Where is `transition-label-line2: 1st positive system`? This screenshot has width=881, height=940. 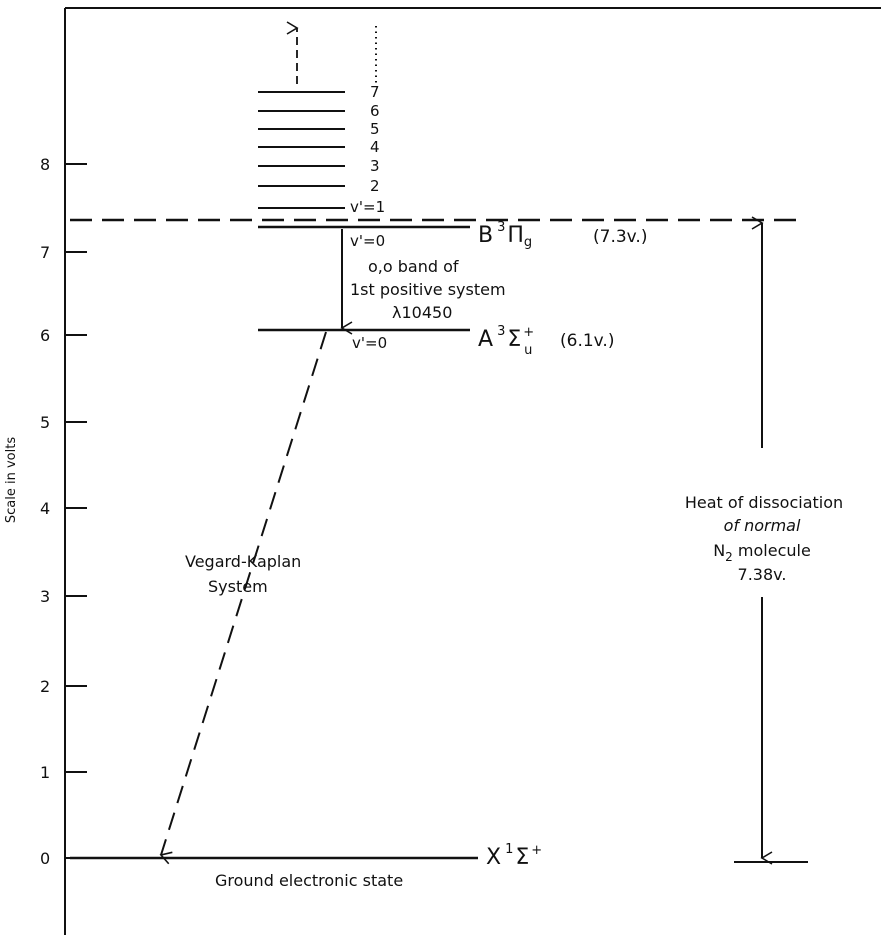
transition-label-line2: 1st positive system is located at coordinates (428, 289).